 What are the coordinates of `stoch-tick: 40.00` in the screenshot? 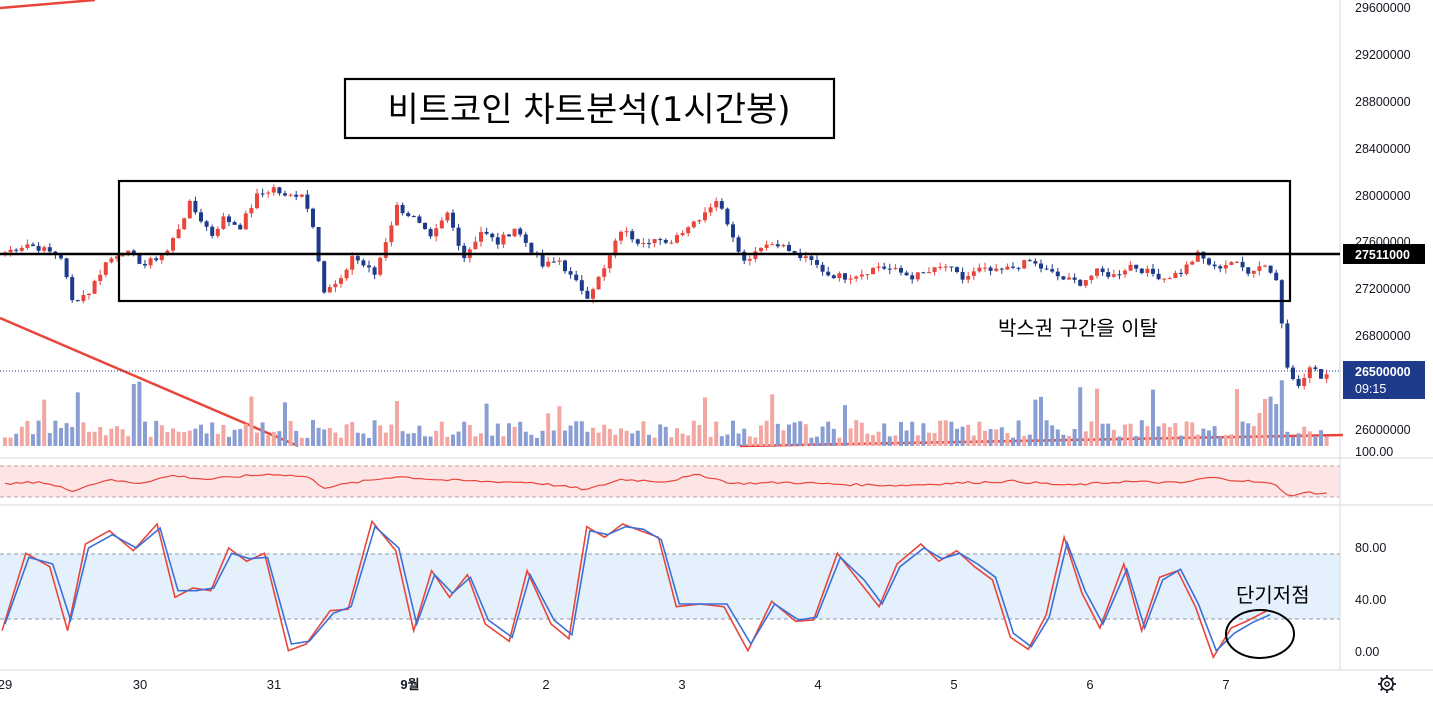 It's located at (1370, 600).